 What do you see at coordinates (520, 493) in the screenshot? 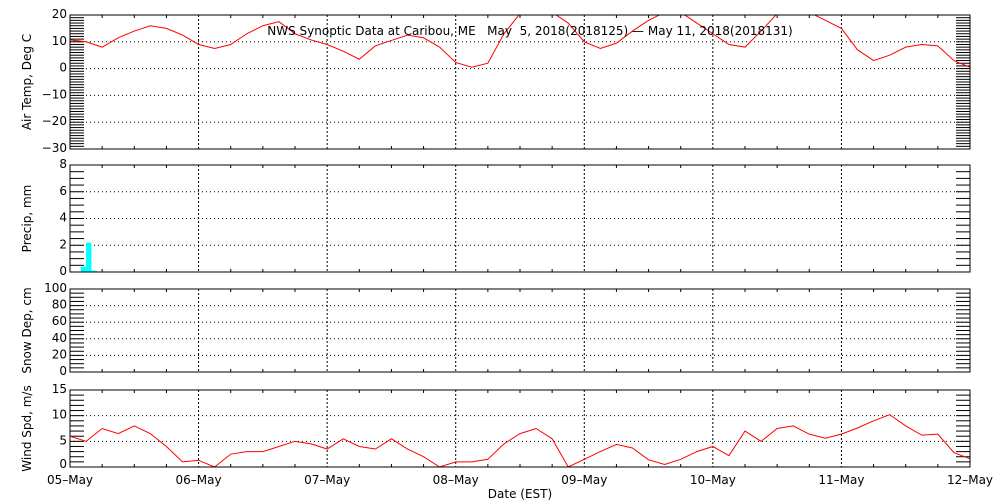
I see `x-axis-label: Date (EST)` at bounding box center [520, 493].